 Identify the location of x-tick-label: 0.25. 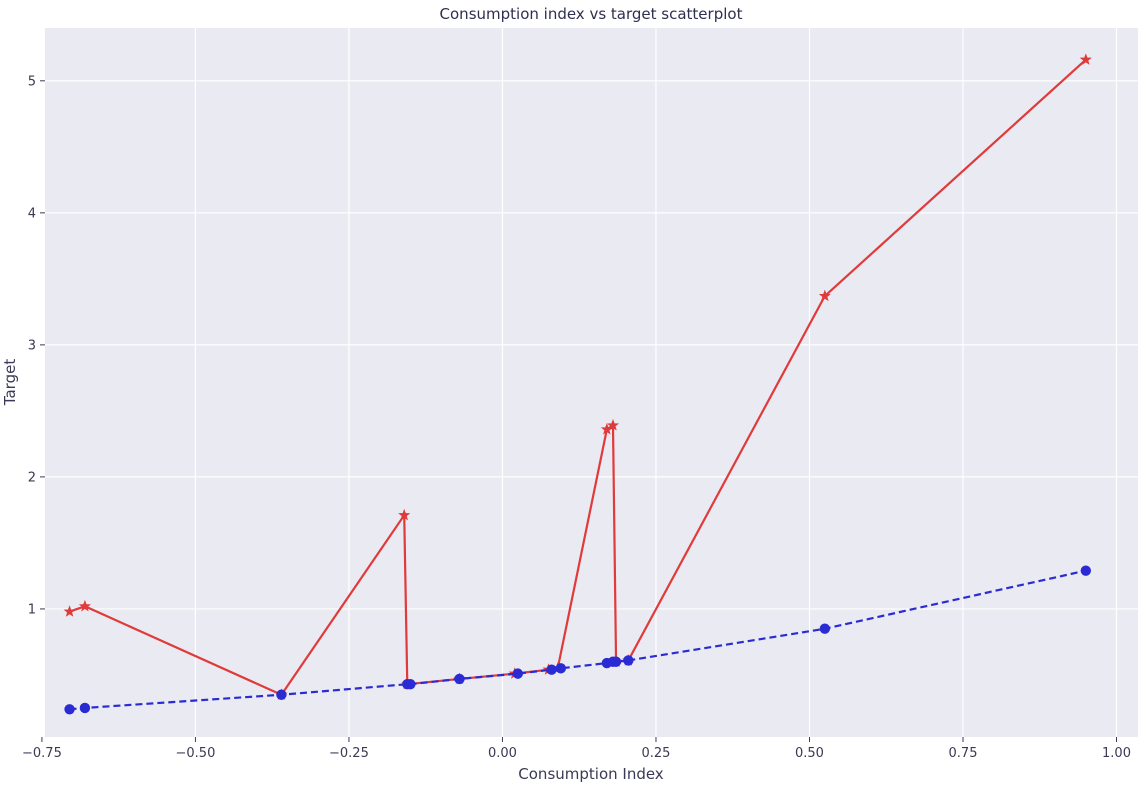
(655, 753).